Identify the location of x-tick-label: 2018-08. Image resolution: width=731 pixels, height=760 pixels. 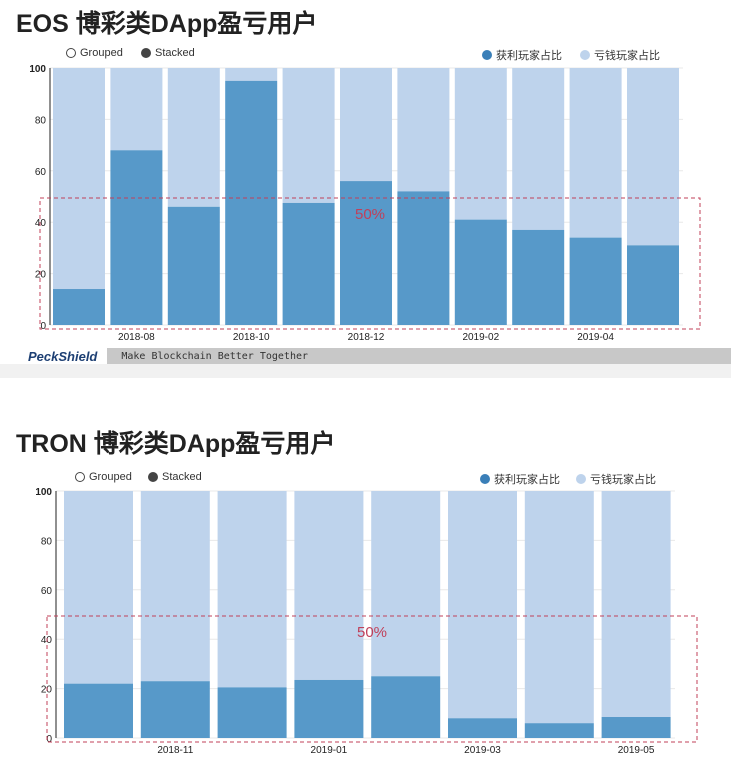
(136, 337).